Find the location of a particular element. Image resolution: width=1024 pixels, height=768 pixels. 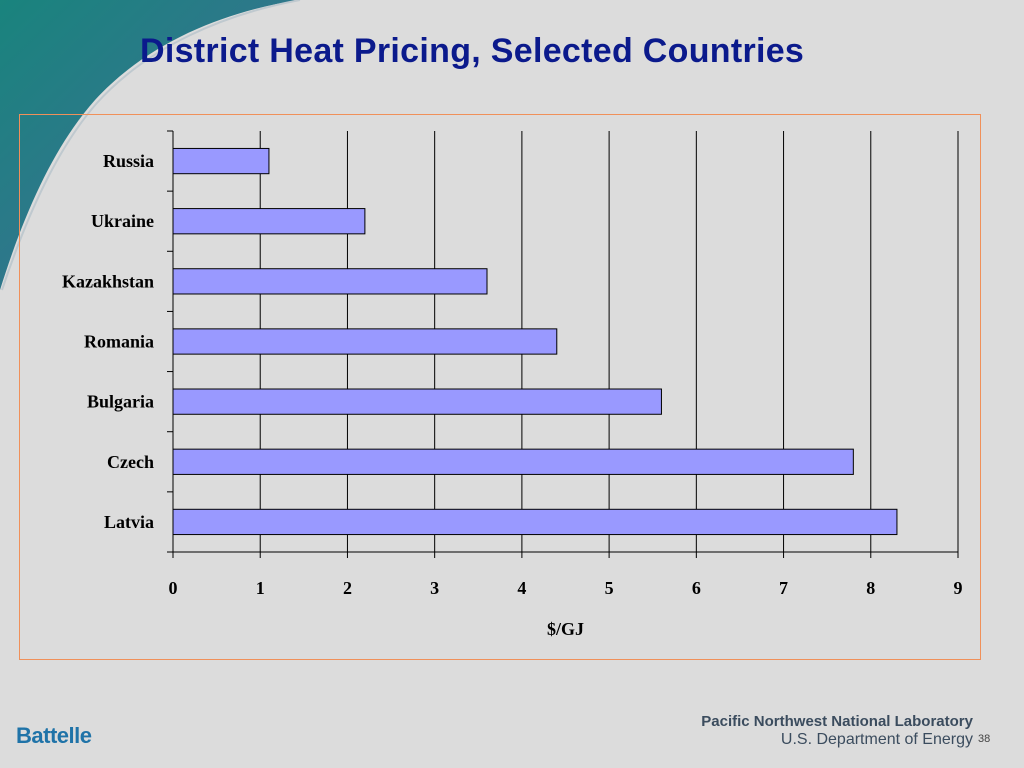

battelle-logo: Battelle is located at coordinates (54, 735).